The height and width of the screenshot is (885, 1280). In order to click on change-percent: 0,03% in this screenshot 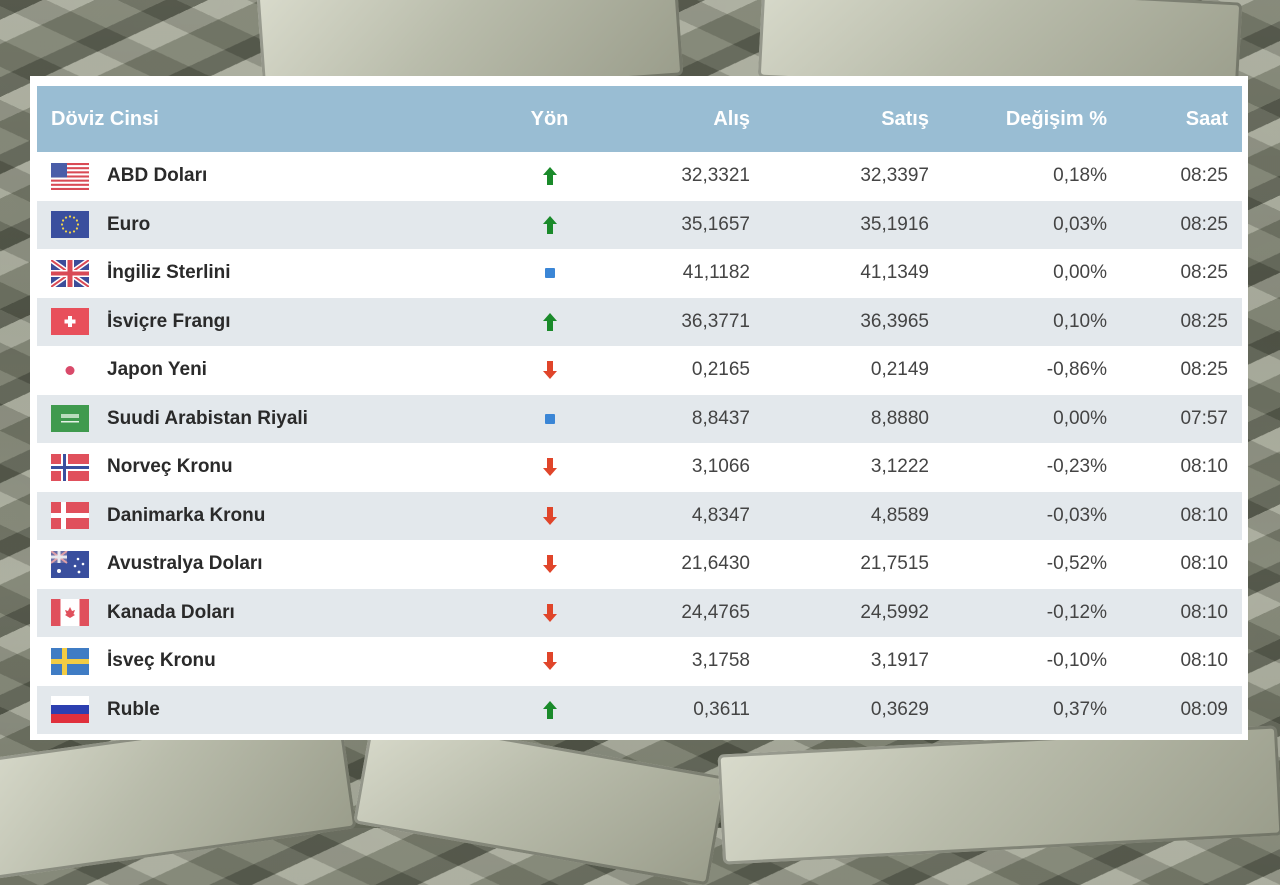, I will do `click(1080, 224)`.